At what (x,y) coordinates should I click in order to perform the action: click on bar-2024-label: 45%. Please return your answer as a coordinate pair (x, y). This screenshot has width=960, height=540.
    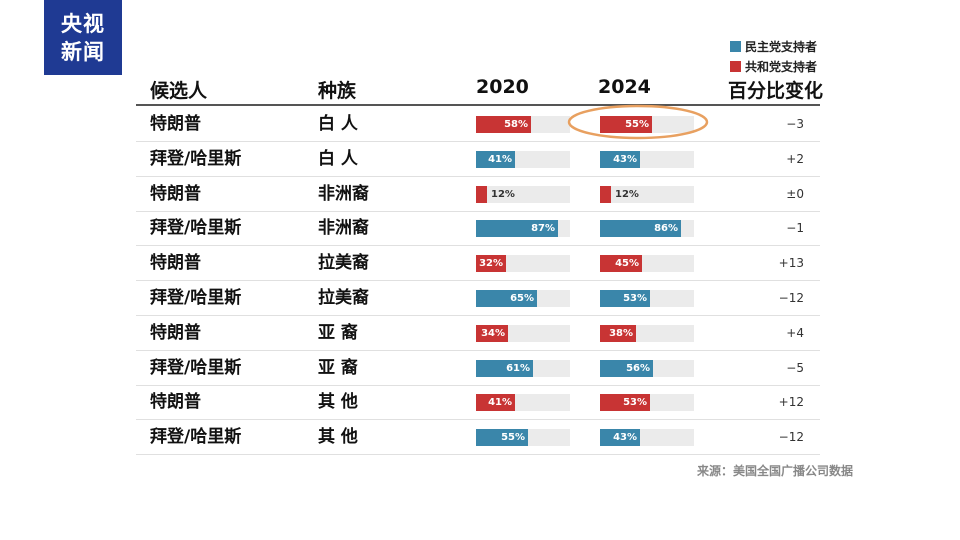
    Looking at the image, I should click on (627, 264).